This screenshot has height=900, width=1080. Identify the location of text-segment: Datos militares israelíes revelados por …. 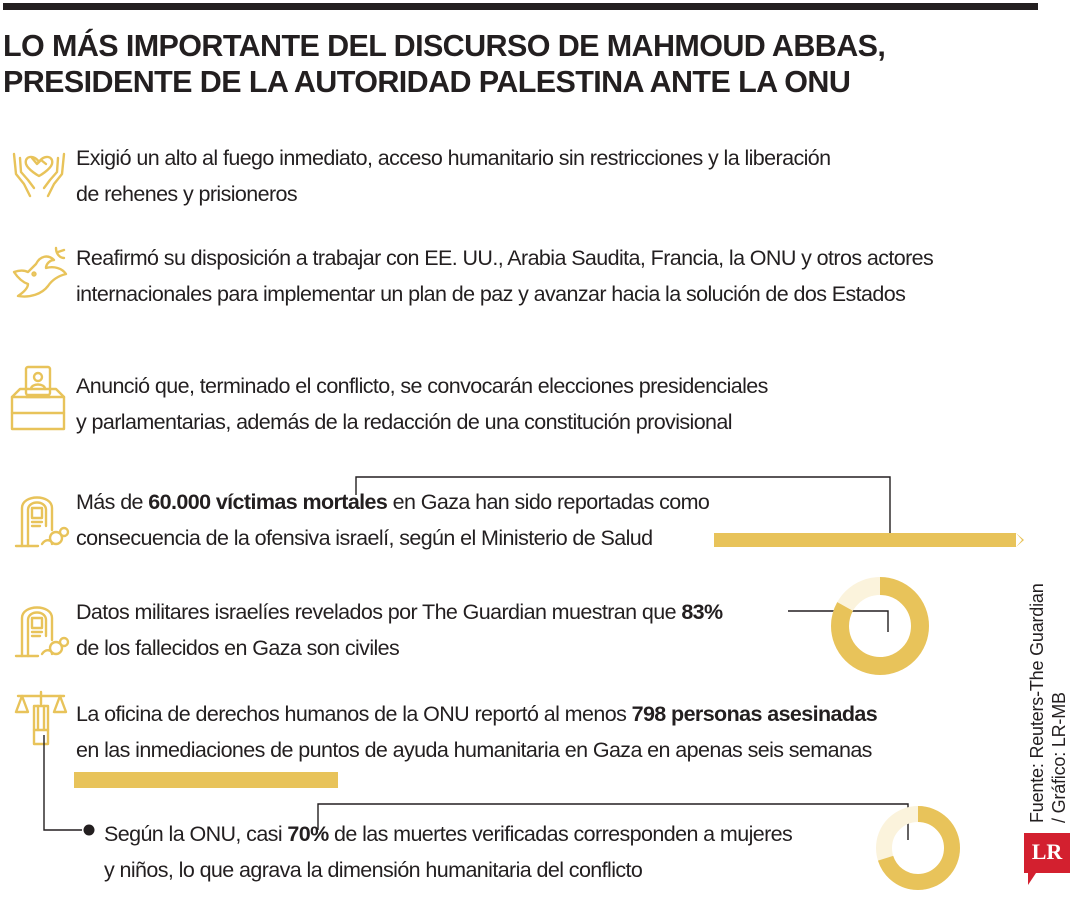
(379, 612).